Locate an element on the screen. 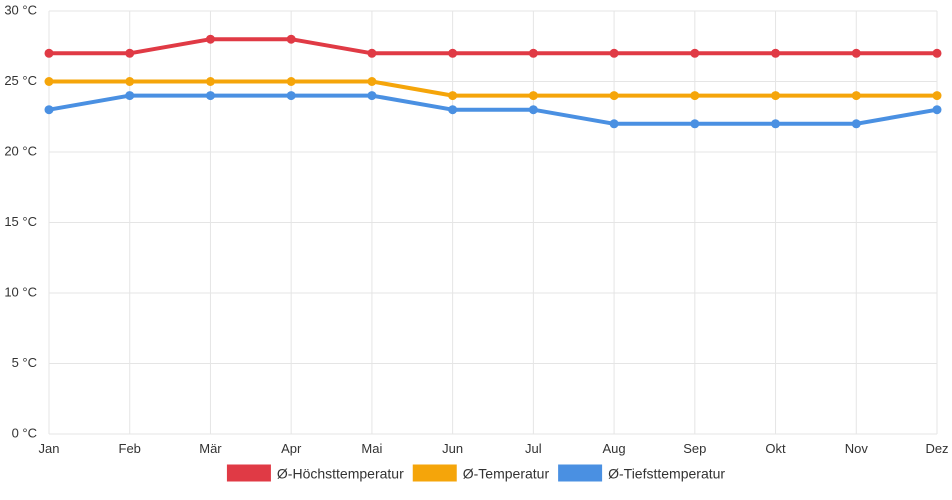  x-tick-label: Jun is located at coordinates (452, 448).